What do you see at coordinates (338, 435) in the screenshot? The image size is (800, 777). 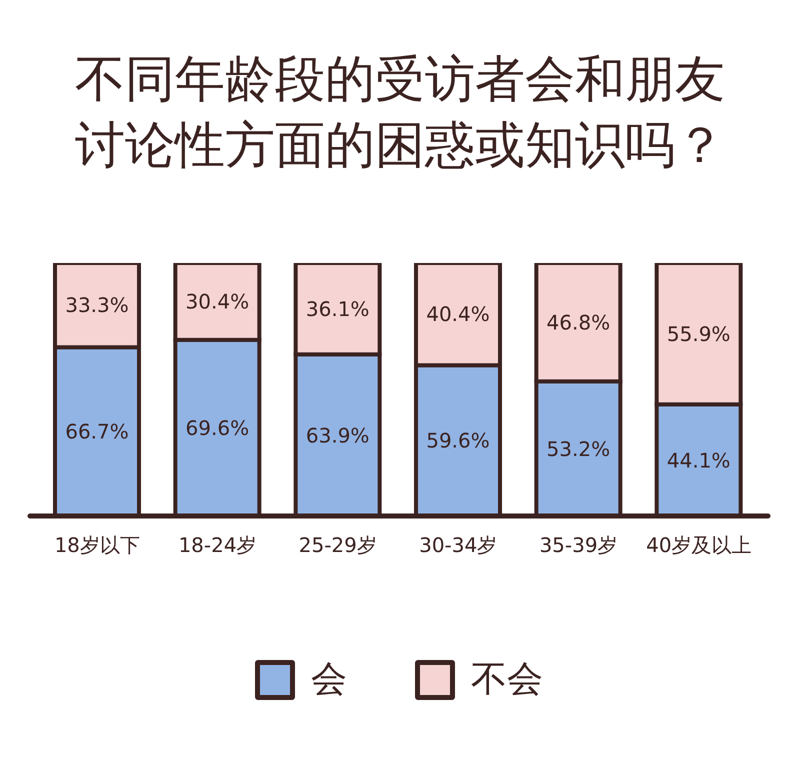 I see `data-label: 63.9%` at bounding box center [338, 435].